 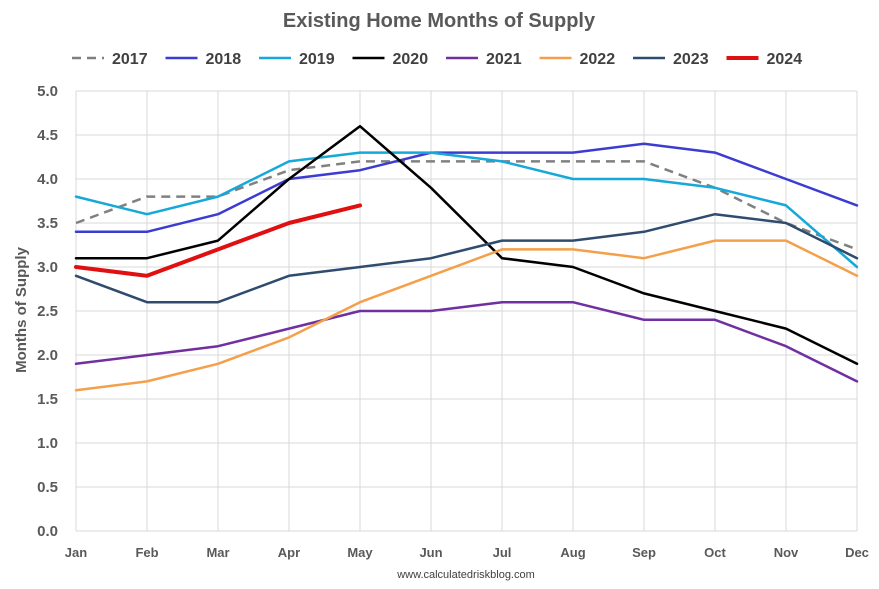 What do you see at coordinates (411, 59) in the screenshot?
I see `legend-label-2020: 2020` at bounding box center [411, 59].